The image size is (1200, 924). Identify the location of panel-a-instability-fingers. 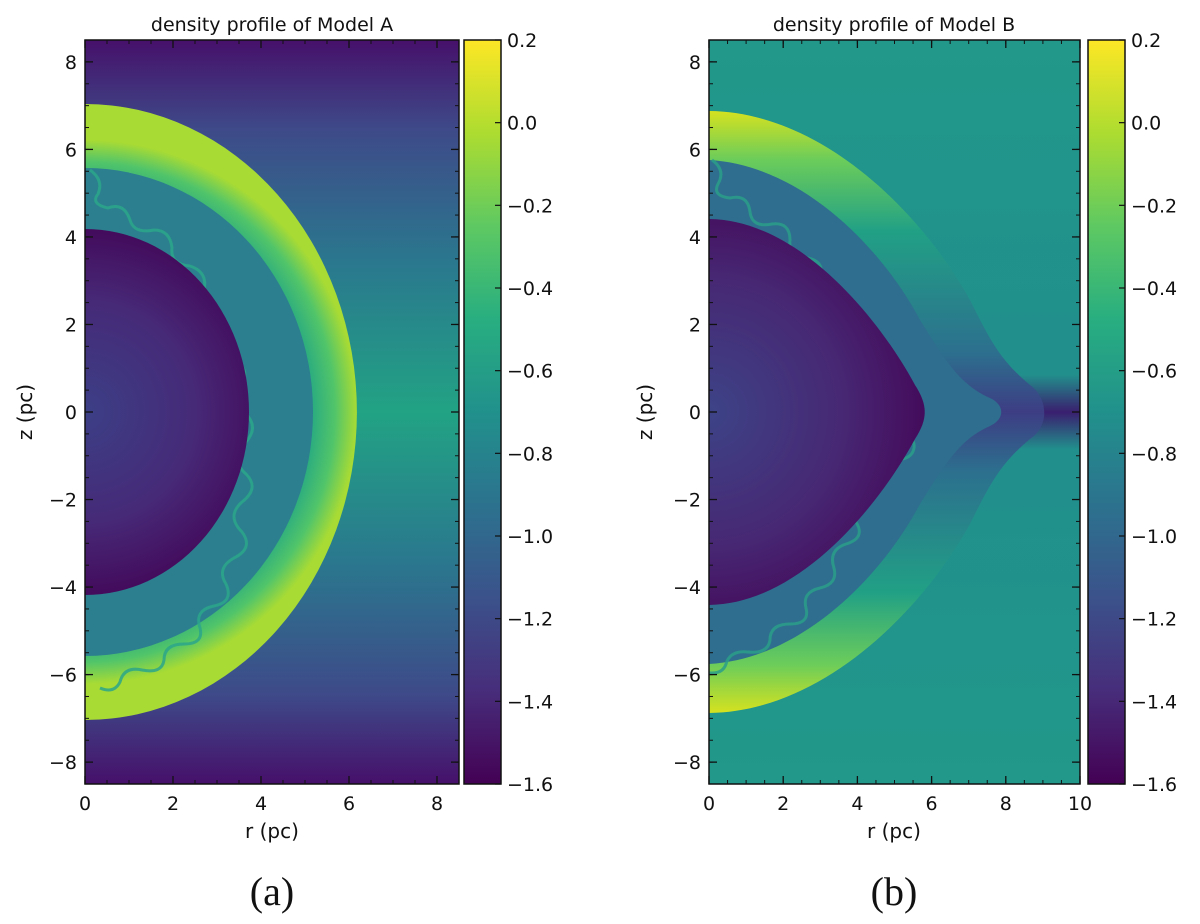
(171, 430).